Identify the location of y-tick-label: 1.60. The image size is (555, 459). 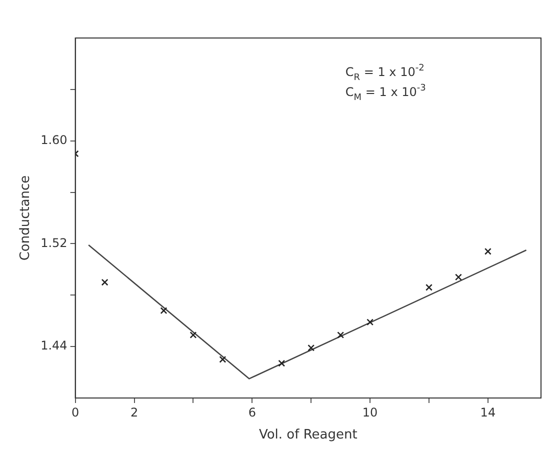
(54, 139).